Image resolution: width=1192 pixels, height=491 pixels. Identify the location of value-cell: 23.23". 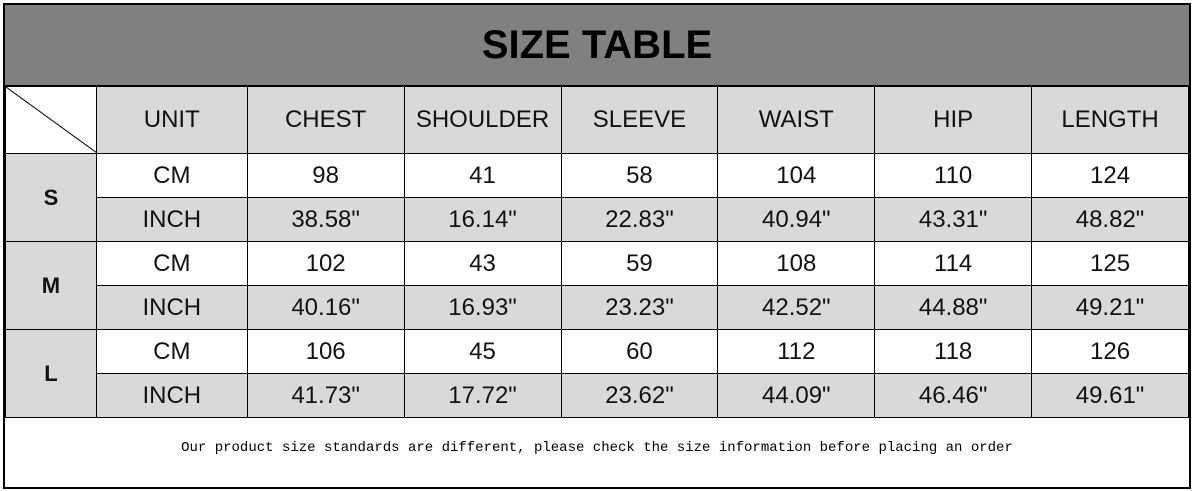
(639, 307).